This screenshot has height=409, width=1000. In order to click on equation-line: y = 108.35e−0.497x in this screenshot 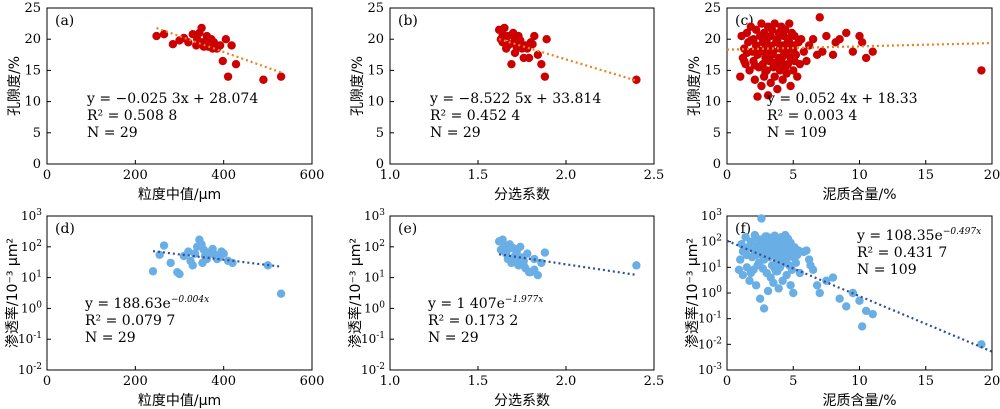, I will do `click(918, 235)`.